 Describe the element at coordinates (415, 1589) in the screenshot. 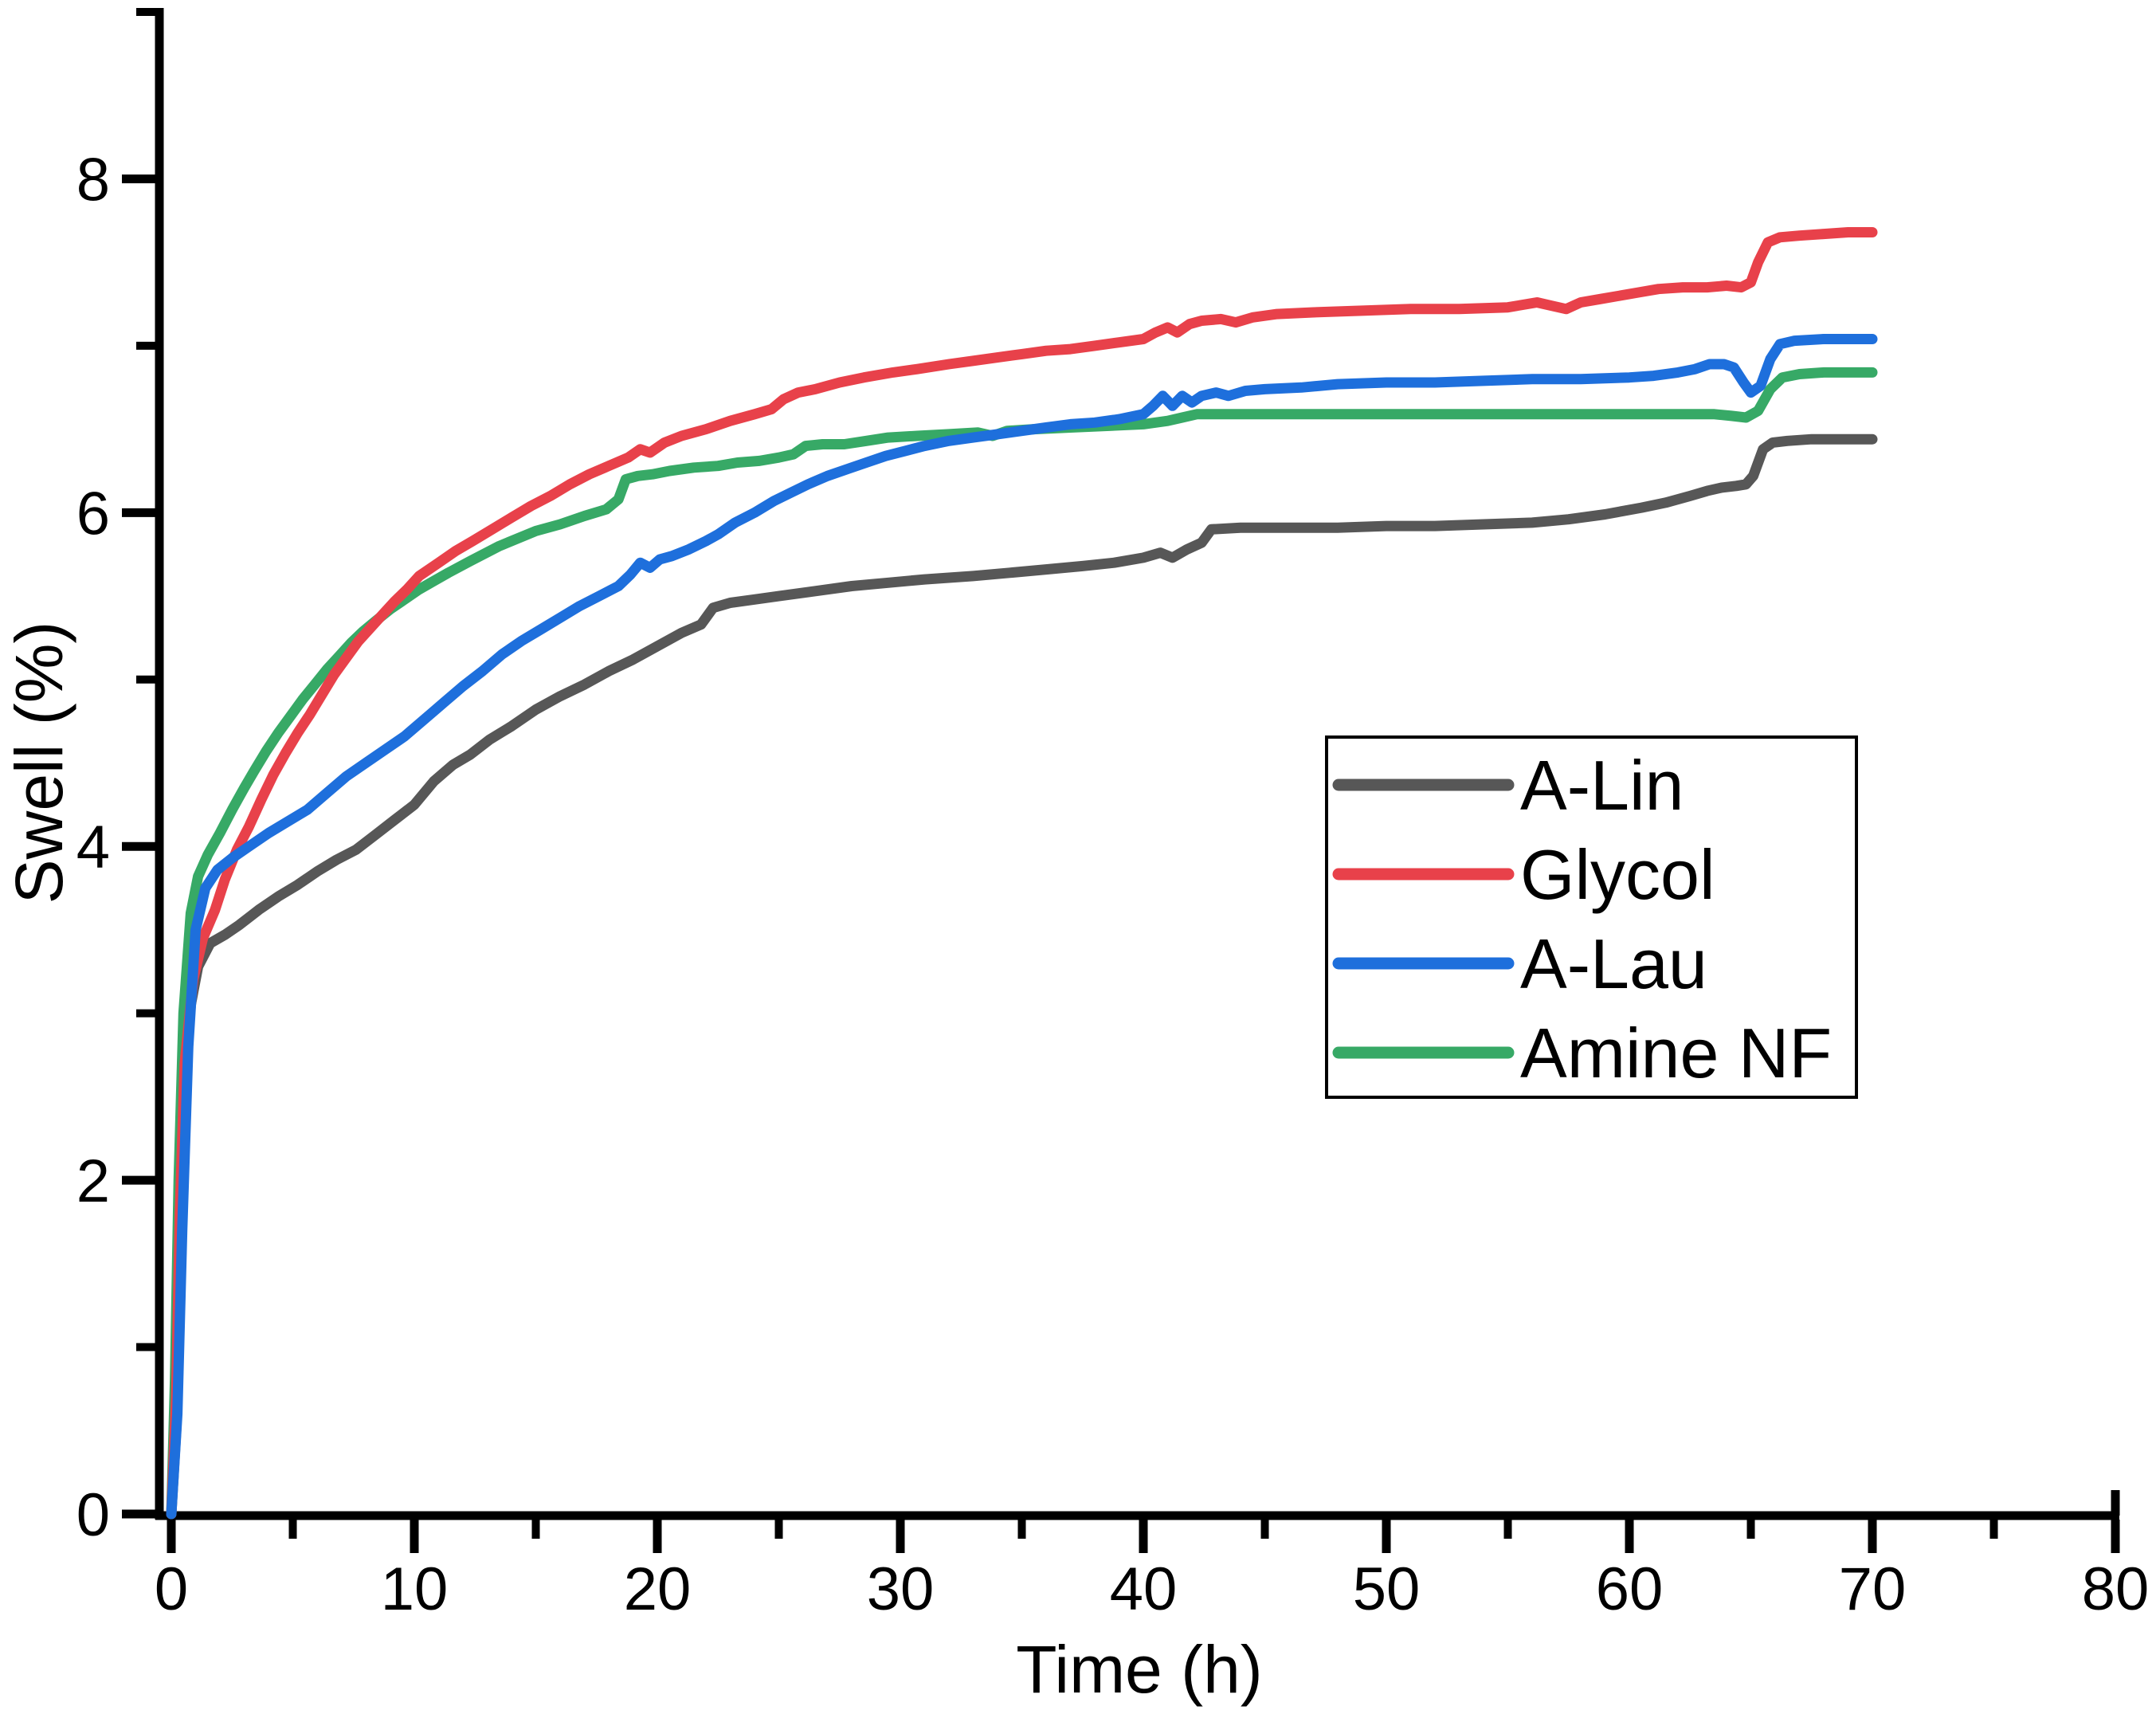

I see `x-tick-label: 10` at that location.